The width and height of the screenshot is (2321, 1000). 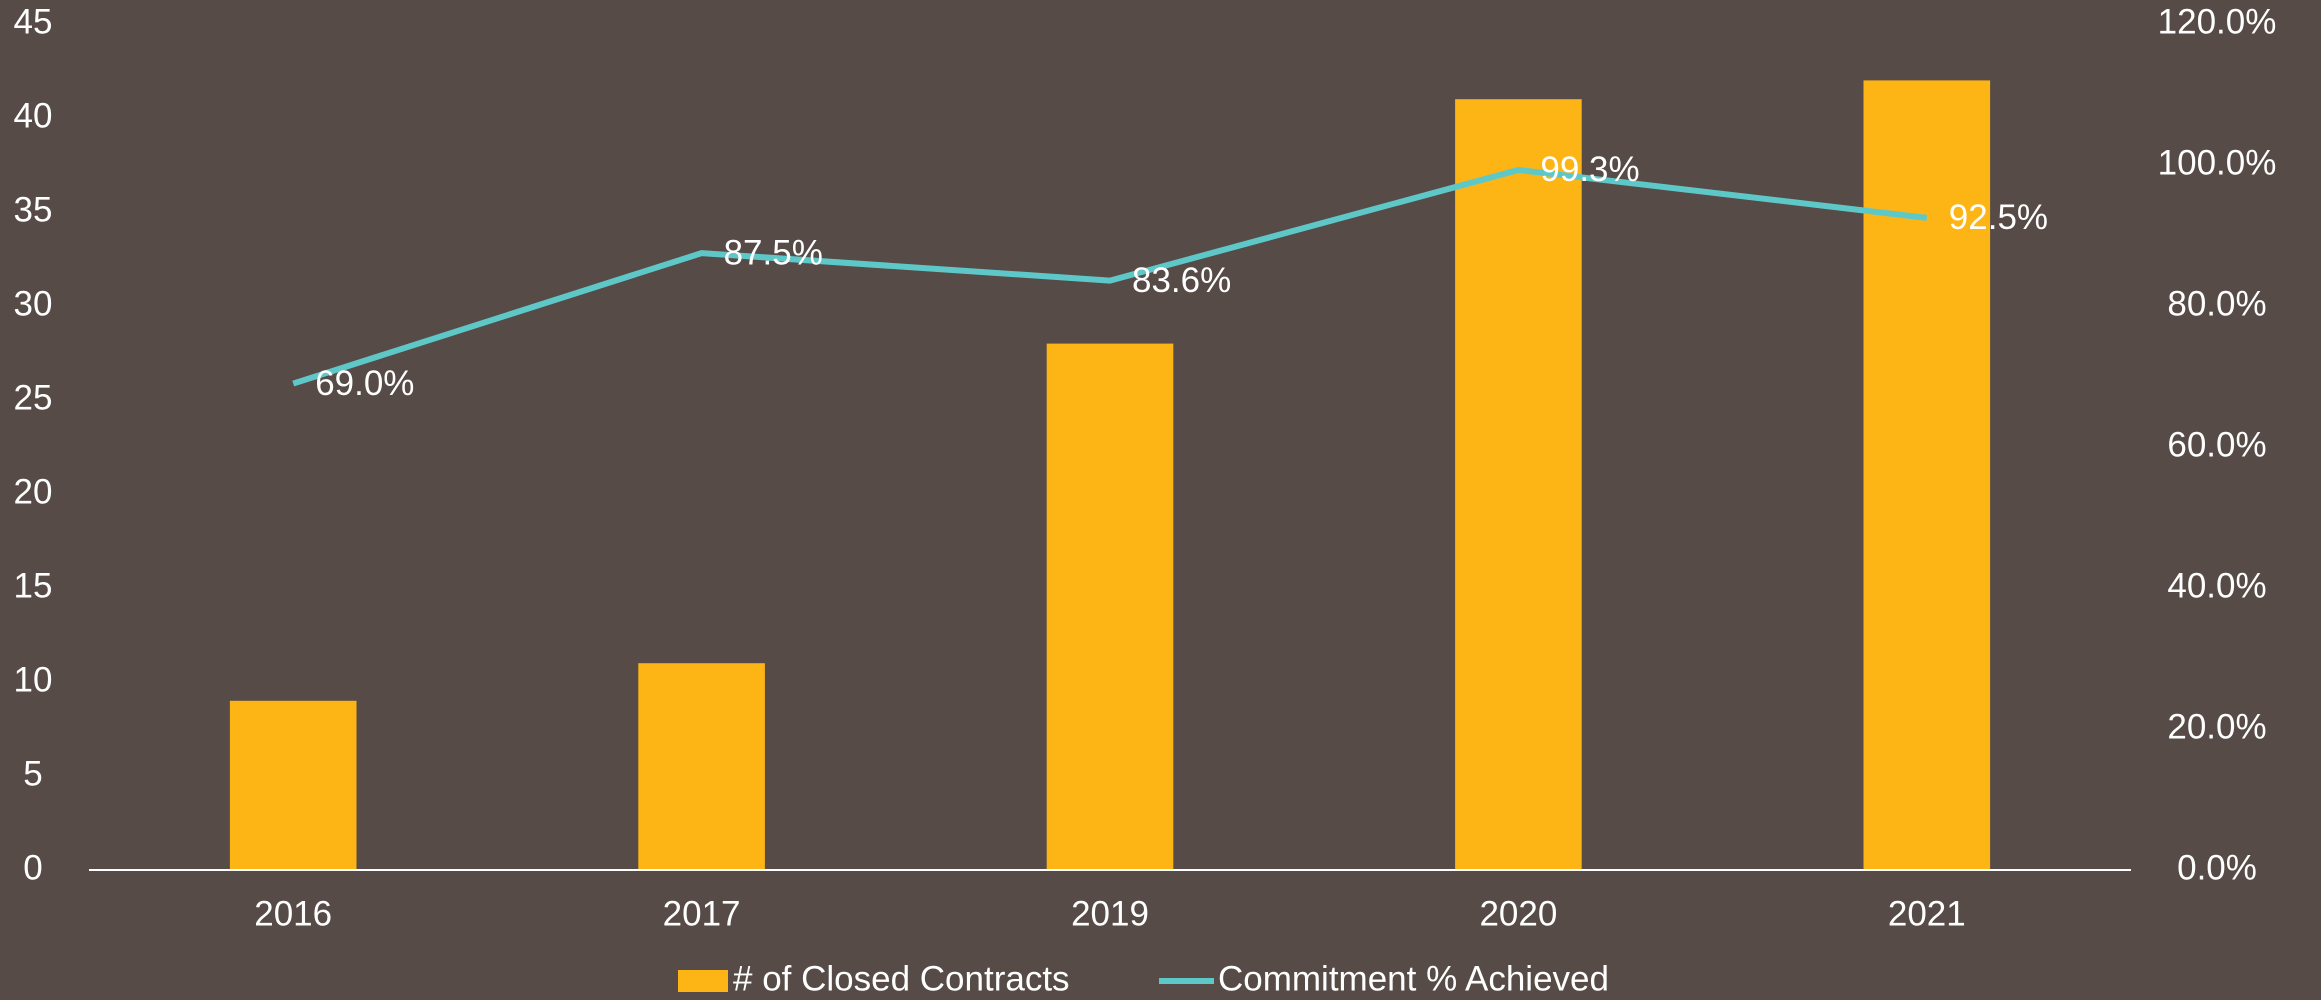 What do you see at coordinates (703, 981) in the screenshot?
I see `legend-swatch` at bounding box center [703, 981].